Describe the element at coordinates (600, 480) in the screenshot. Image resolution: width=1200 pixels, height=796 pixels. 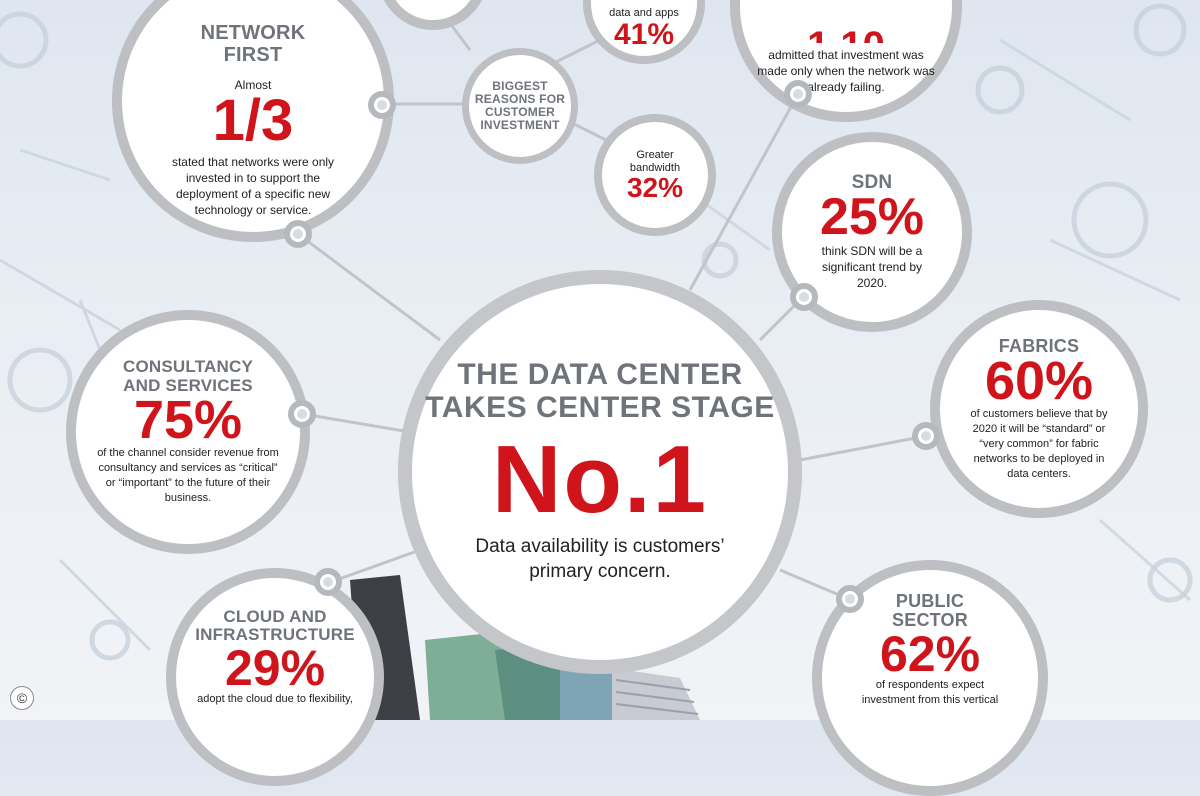
I see `center-stat: No.1` at that location.